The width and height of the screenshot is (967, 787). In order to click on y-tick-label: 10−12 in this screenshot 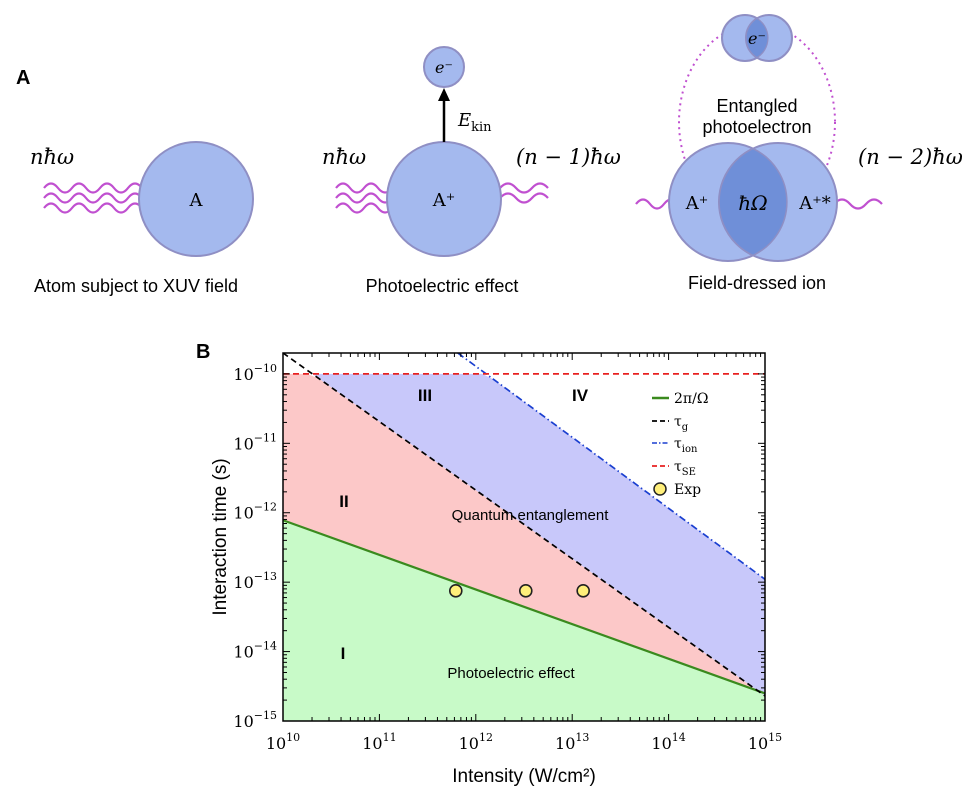, I will do `click(255, 512)`.